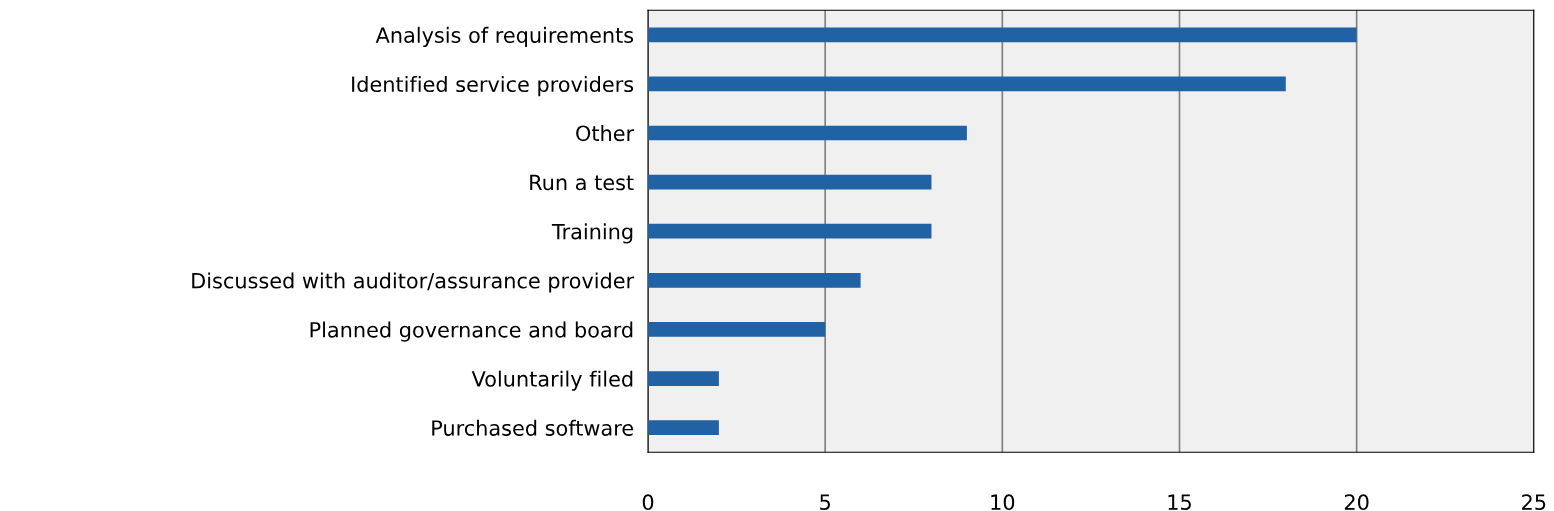  I want to click on x-tick-label: 20, so click(1356, 502).